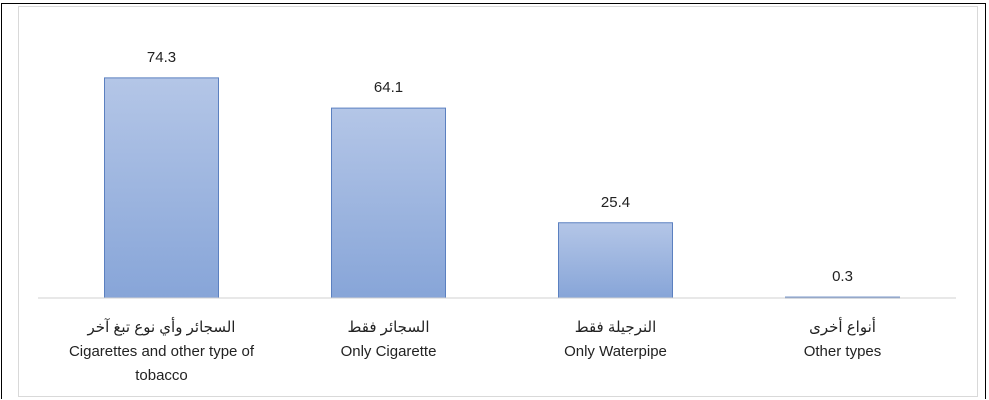  Describe the element at coordinates (388, 351) in the screenshot. I see `category-english: Only Cigarette` at that location.